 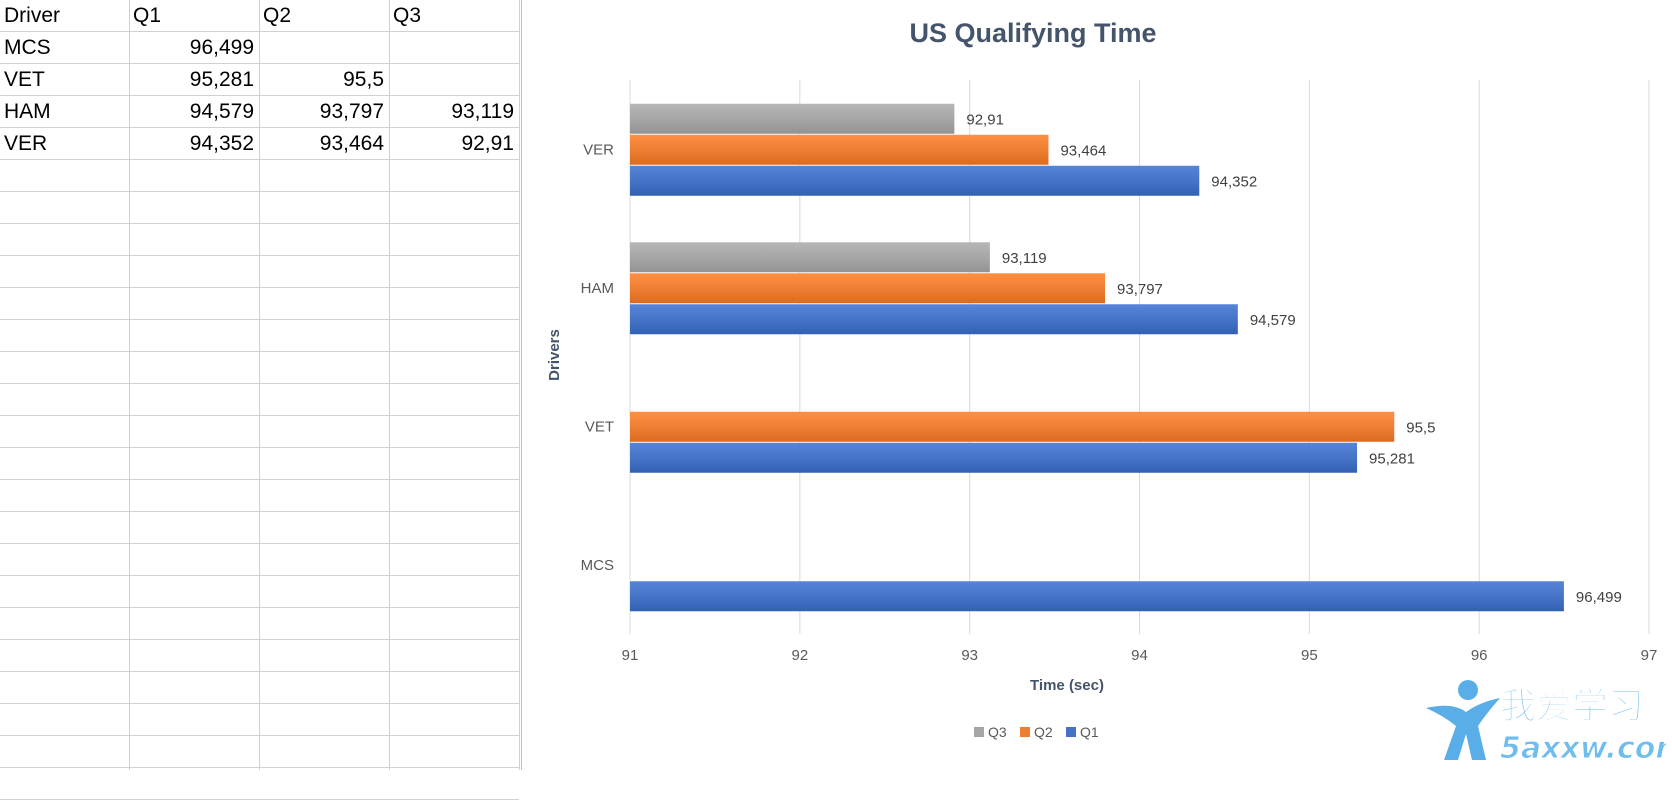 I want to click on time-cell: 96,499, so click(x=221, y=47).